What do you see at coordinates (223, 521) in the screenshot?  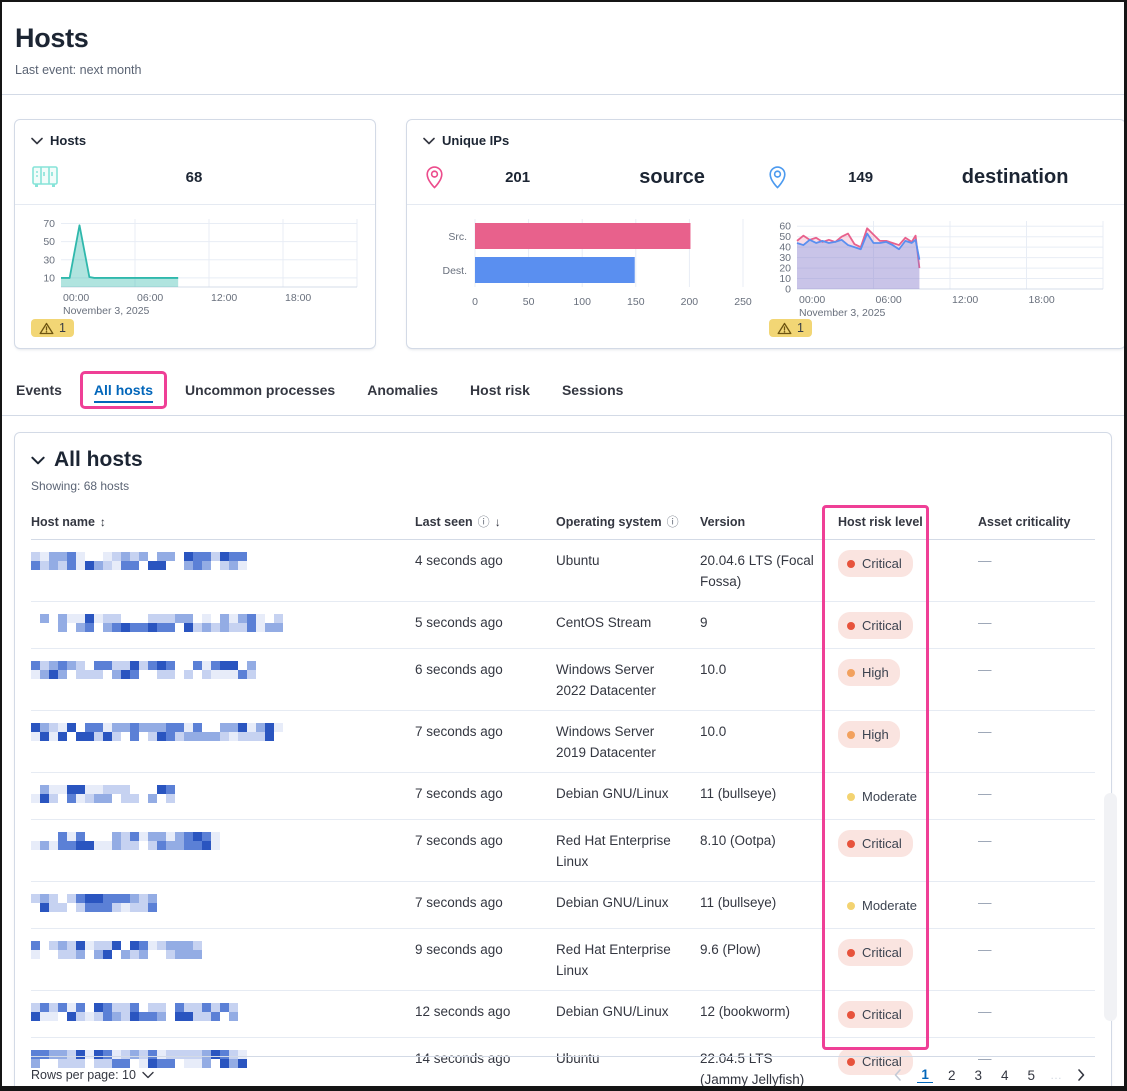 I see `column-header-host-name: Host name ↕` at bounding box center [223, 521].